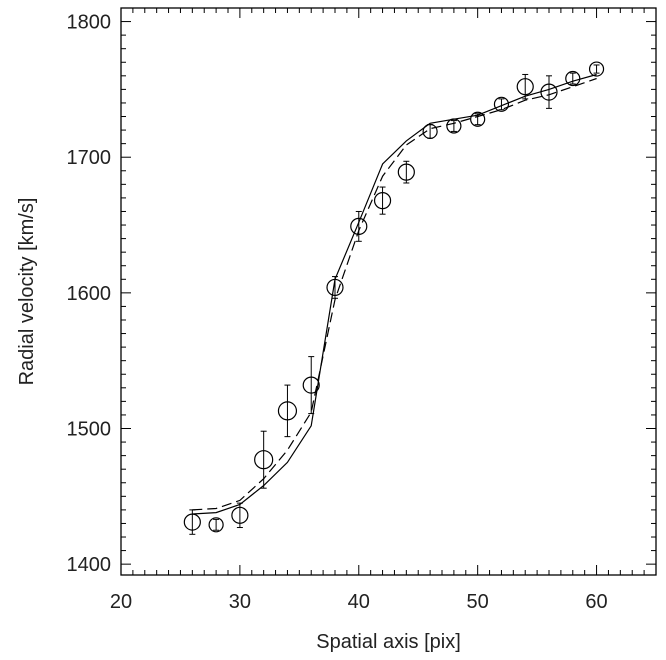  I want to click on y-tick-labels: 1400 1500 1600 1700 1800, so click(89, 294).